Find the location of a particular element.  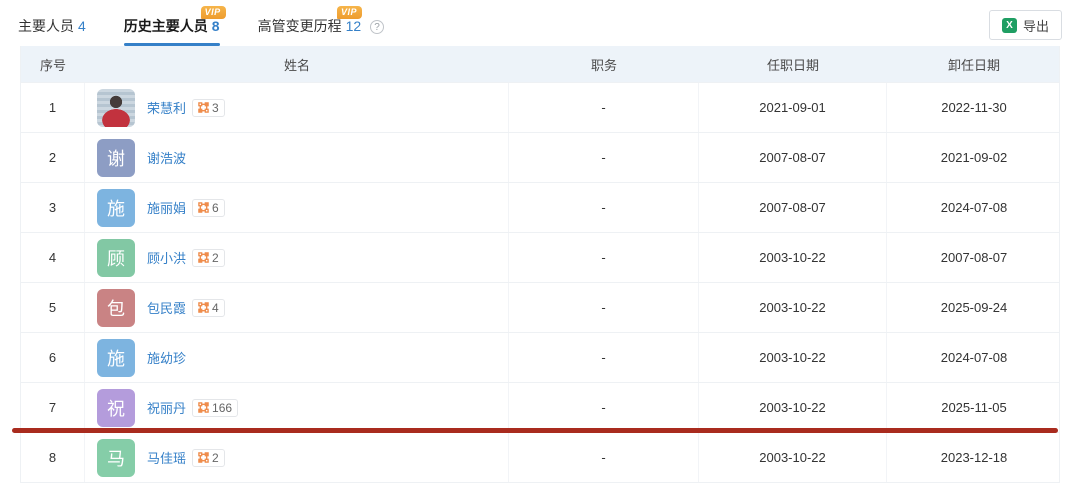

excel-icon: X is located at coordinates (1009, 25).